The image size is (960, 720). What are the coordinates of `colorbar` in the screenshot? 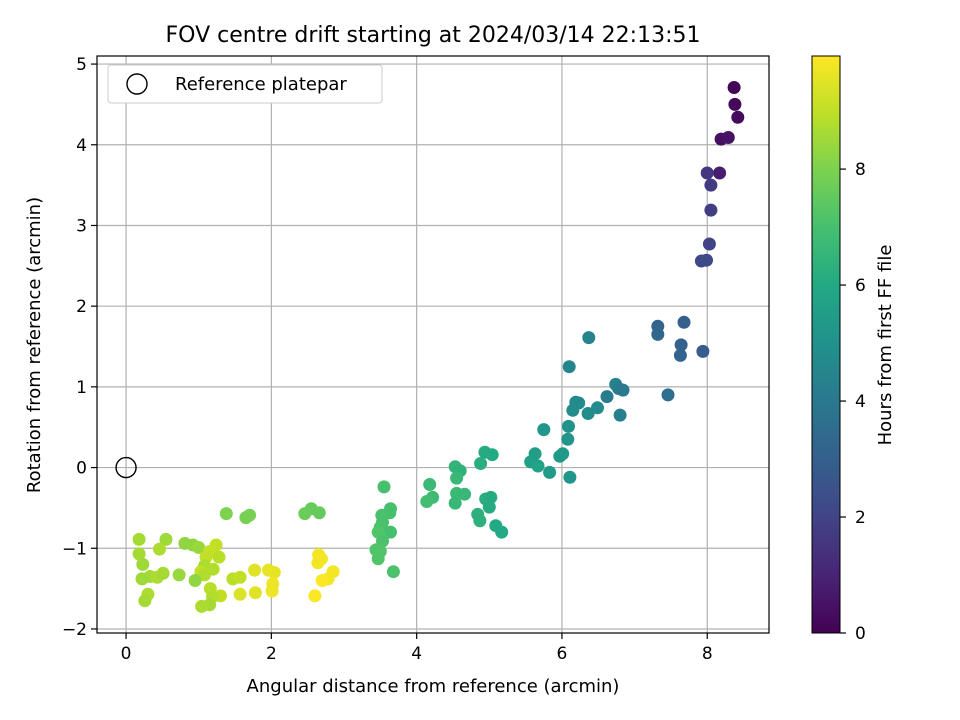 It's located at (826, 344).